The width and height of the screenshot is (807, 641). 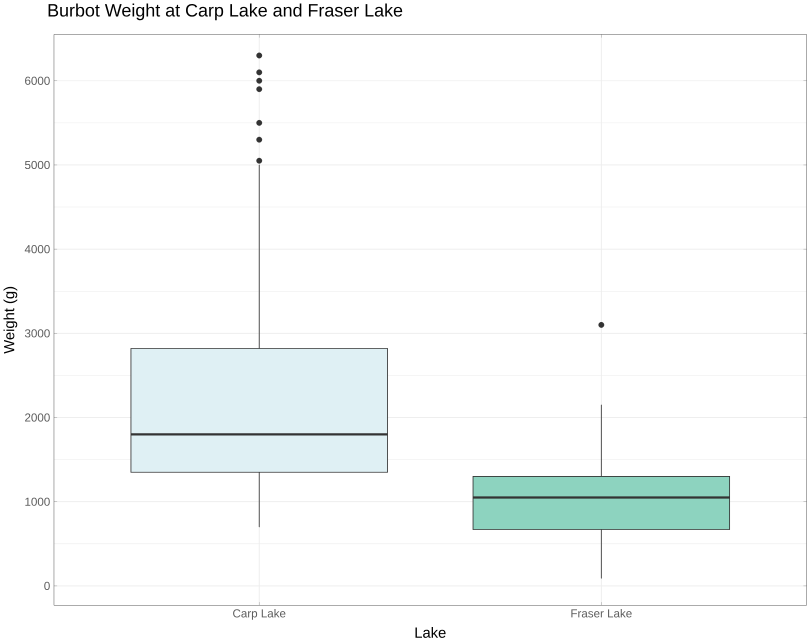 What do you see at coordinates (47, 586) in the screenshot?
I see `y-tick-label: 0` at bounding box center [47, 586].